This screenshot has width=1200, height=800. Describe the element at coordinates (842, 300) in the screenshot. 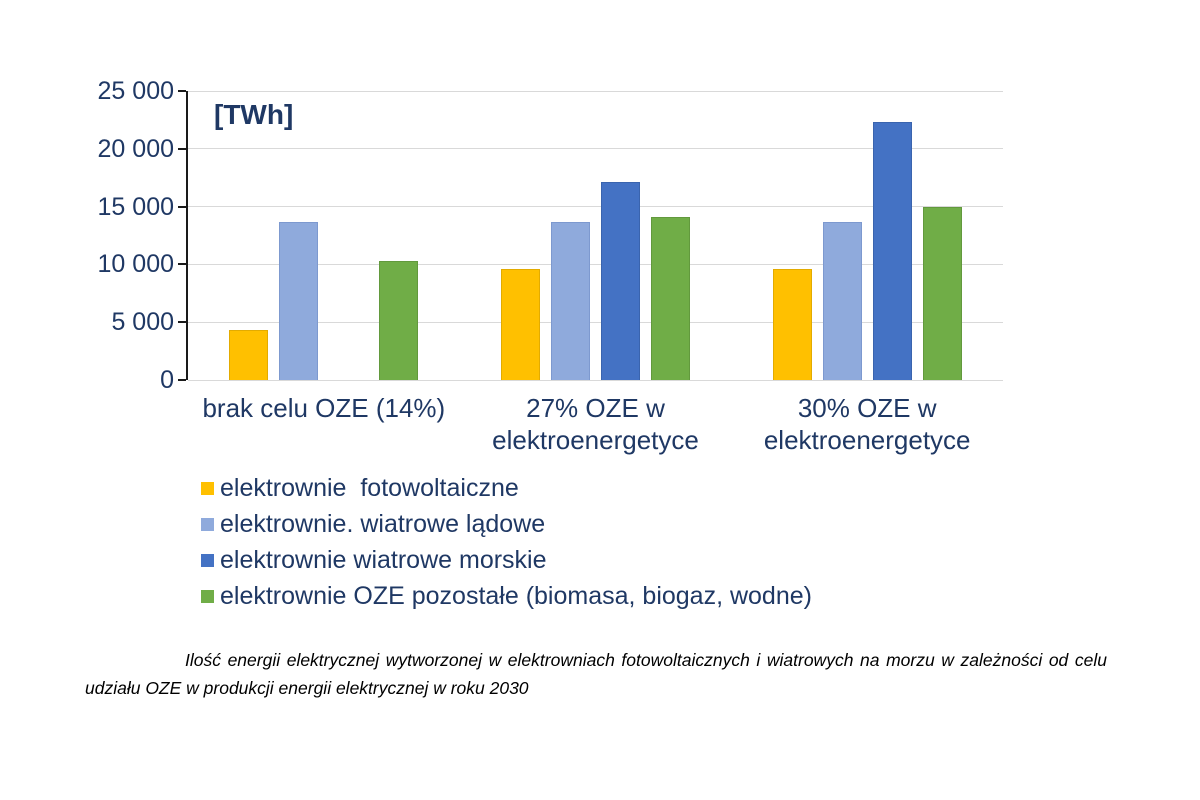

I see `bar-elektrownie-wiatrowe-l-dowe-group3` at that location.